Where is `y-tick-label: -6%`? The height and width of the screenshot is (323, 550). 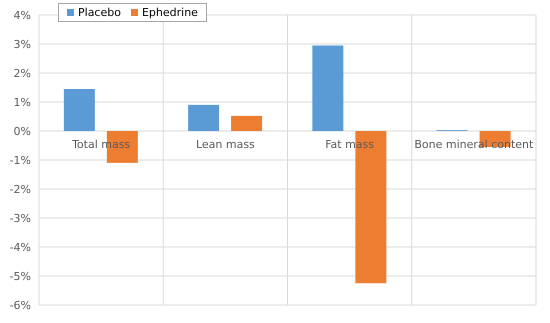 y-tick-label: -6% is located at coordinates (20, 305).